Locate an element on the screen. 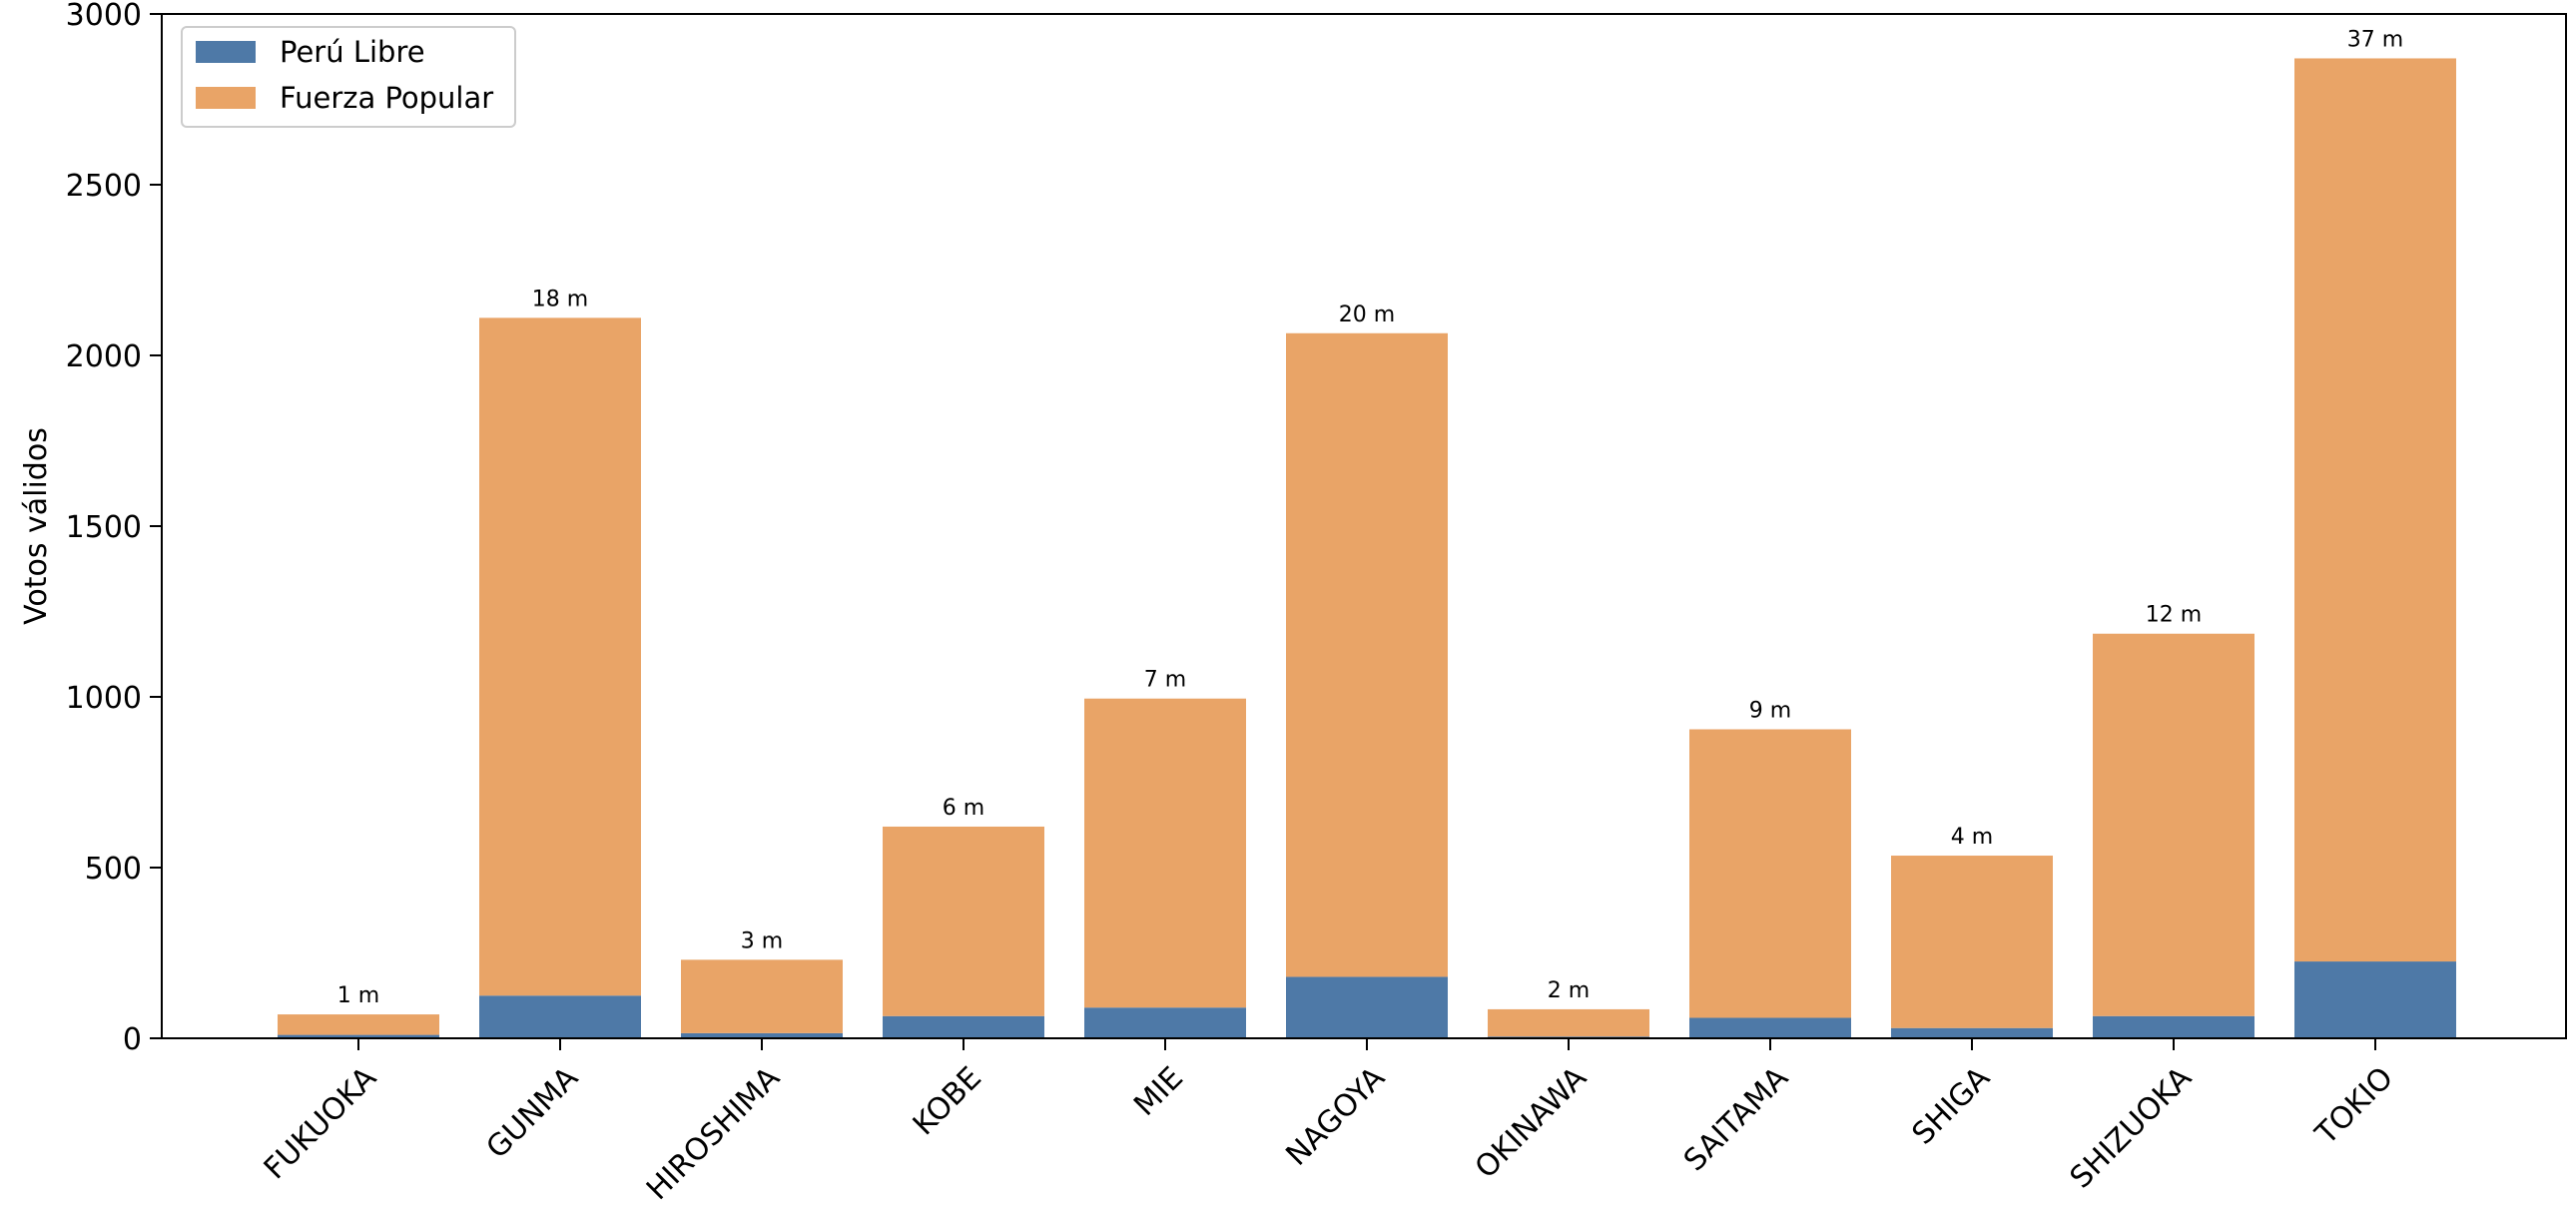 Image resolution: width=2576 pixels, height=1222 pixels. bar-total-label-fukuoka: 1 m is located at coordinates (358, 995).